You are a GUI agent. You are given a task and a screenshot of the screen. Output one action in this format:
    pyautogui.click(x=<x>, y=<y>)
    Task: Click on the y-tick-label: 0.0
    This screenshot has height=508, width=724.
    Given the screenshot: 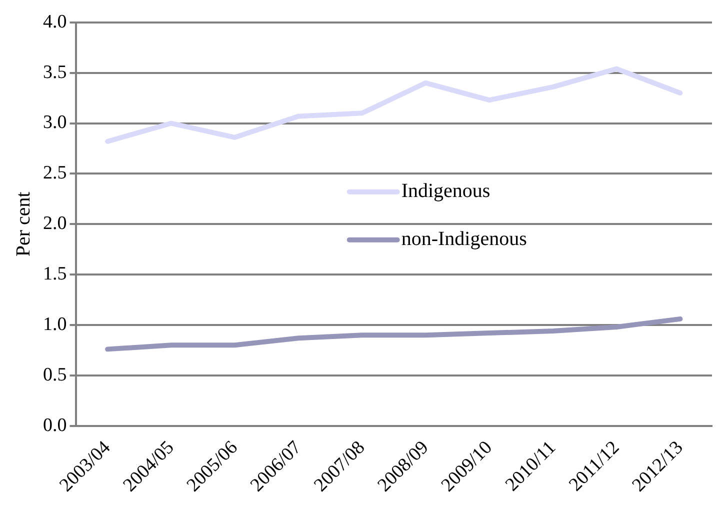 What is the action you would take?
    pyautogui.click(x=55, y=425)
    